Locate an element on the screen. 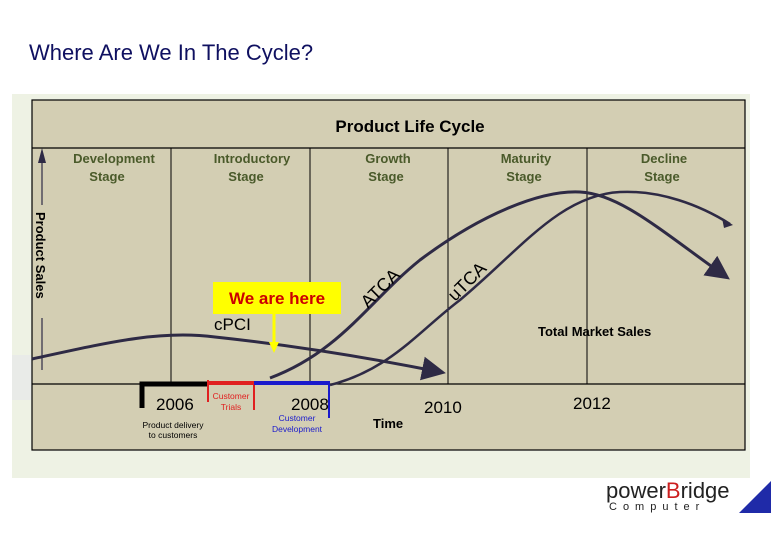 The width and height of the screenshot is (780, 540). decorative-box is located at coordinates (22, 377).